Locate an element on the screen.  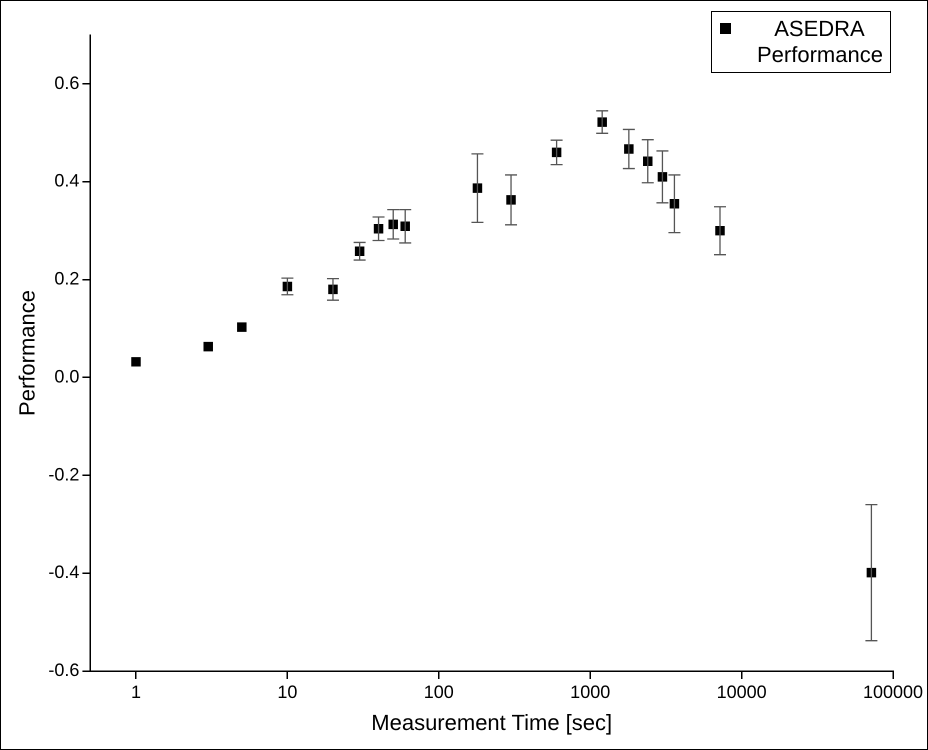
y-tick-label: -0.4 is located at coordinates (64, 572).